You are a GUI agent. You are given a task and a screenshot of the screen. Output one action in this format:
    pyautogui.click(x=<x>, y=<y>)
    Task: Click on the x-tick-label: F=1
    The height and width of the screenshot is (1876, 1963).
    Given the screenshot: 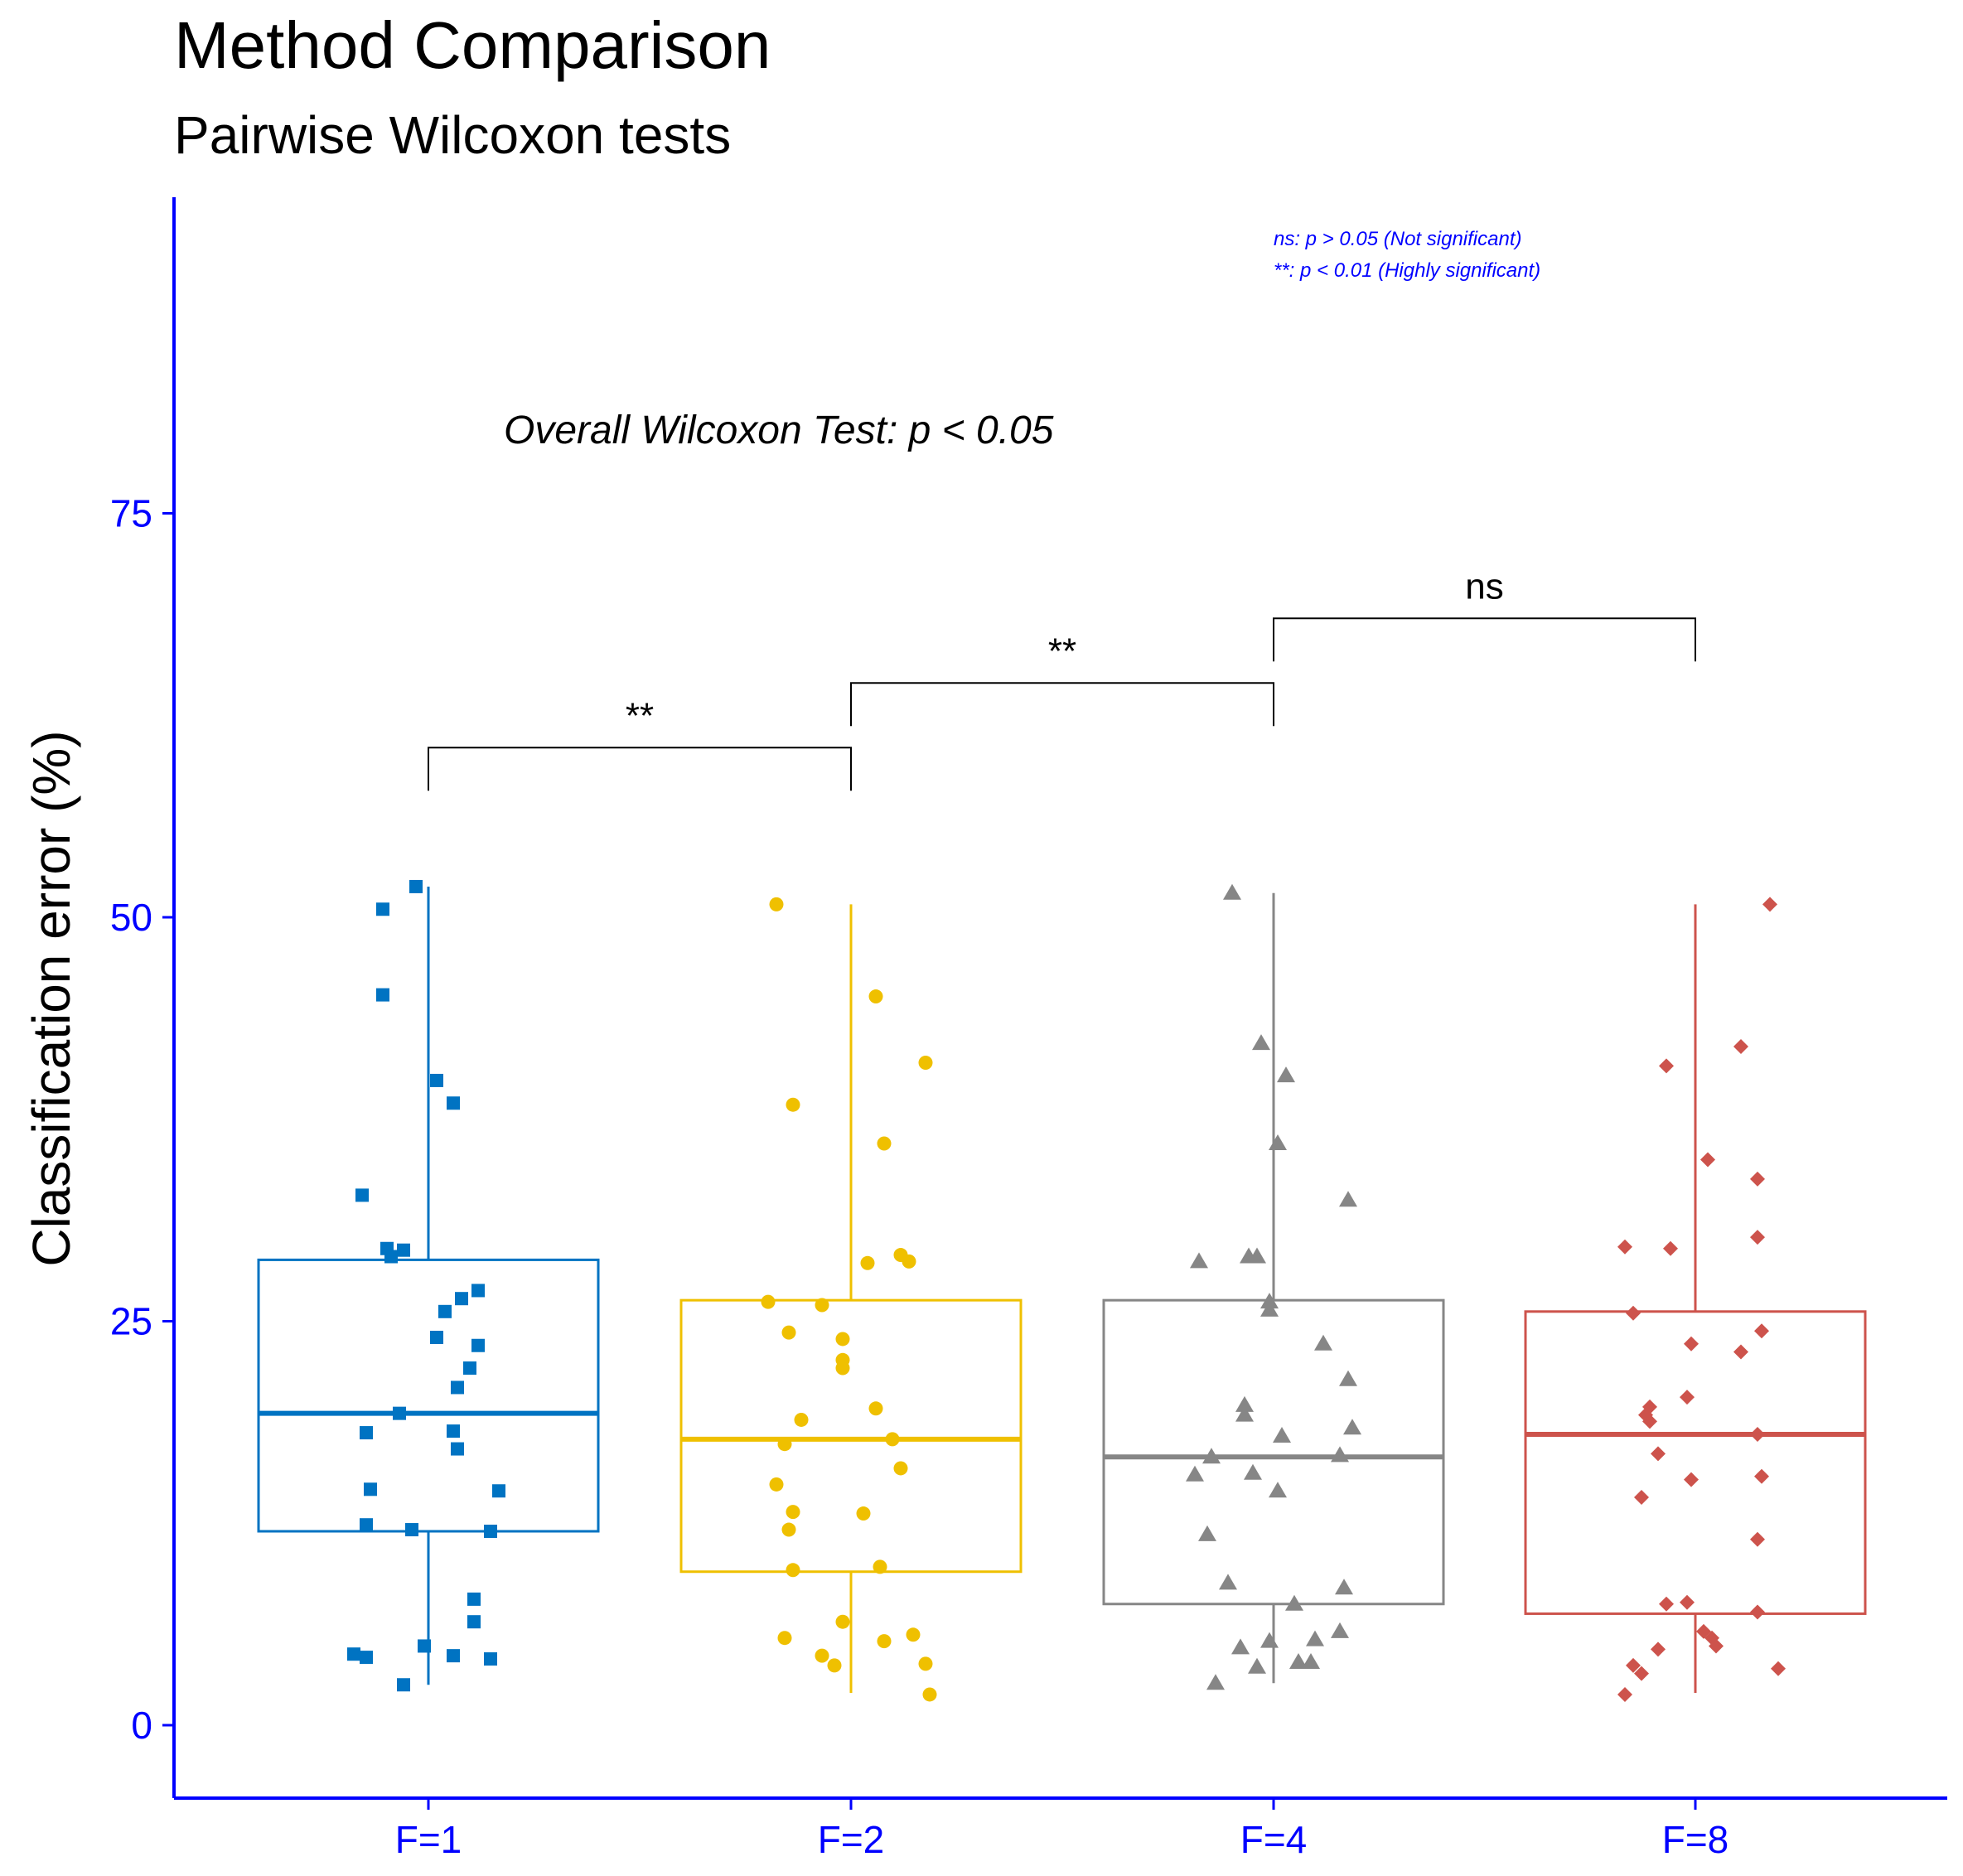 What is the action you would take?
    pyautogui.click(x=428, y=1839)
    